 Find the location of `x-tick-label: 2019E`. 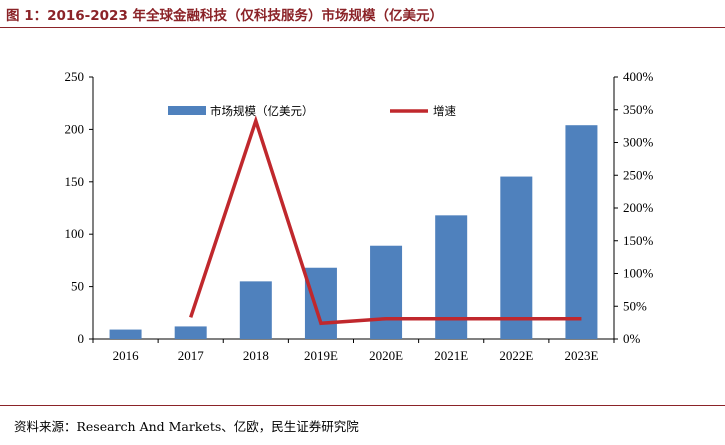

x-tick-label: 2019E is located at coordinates (321, 355).